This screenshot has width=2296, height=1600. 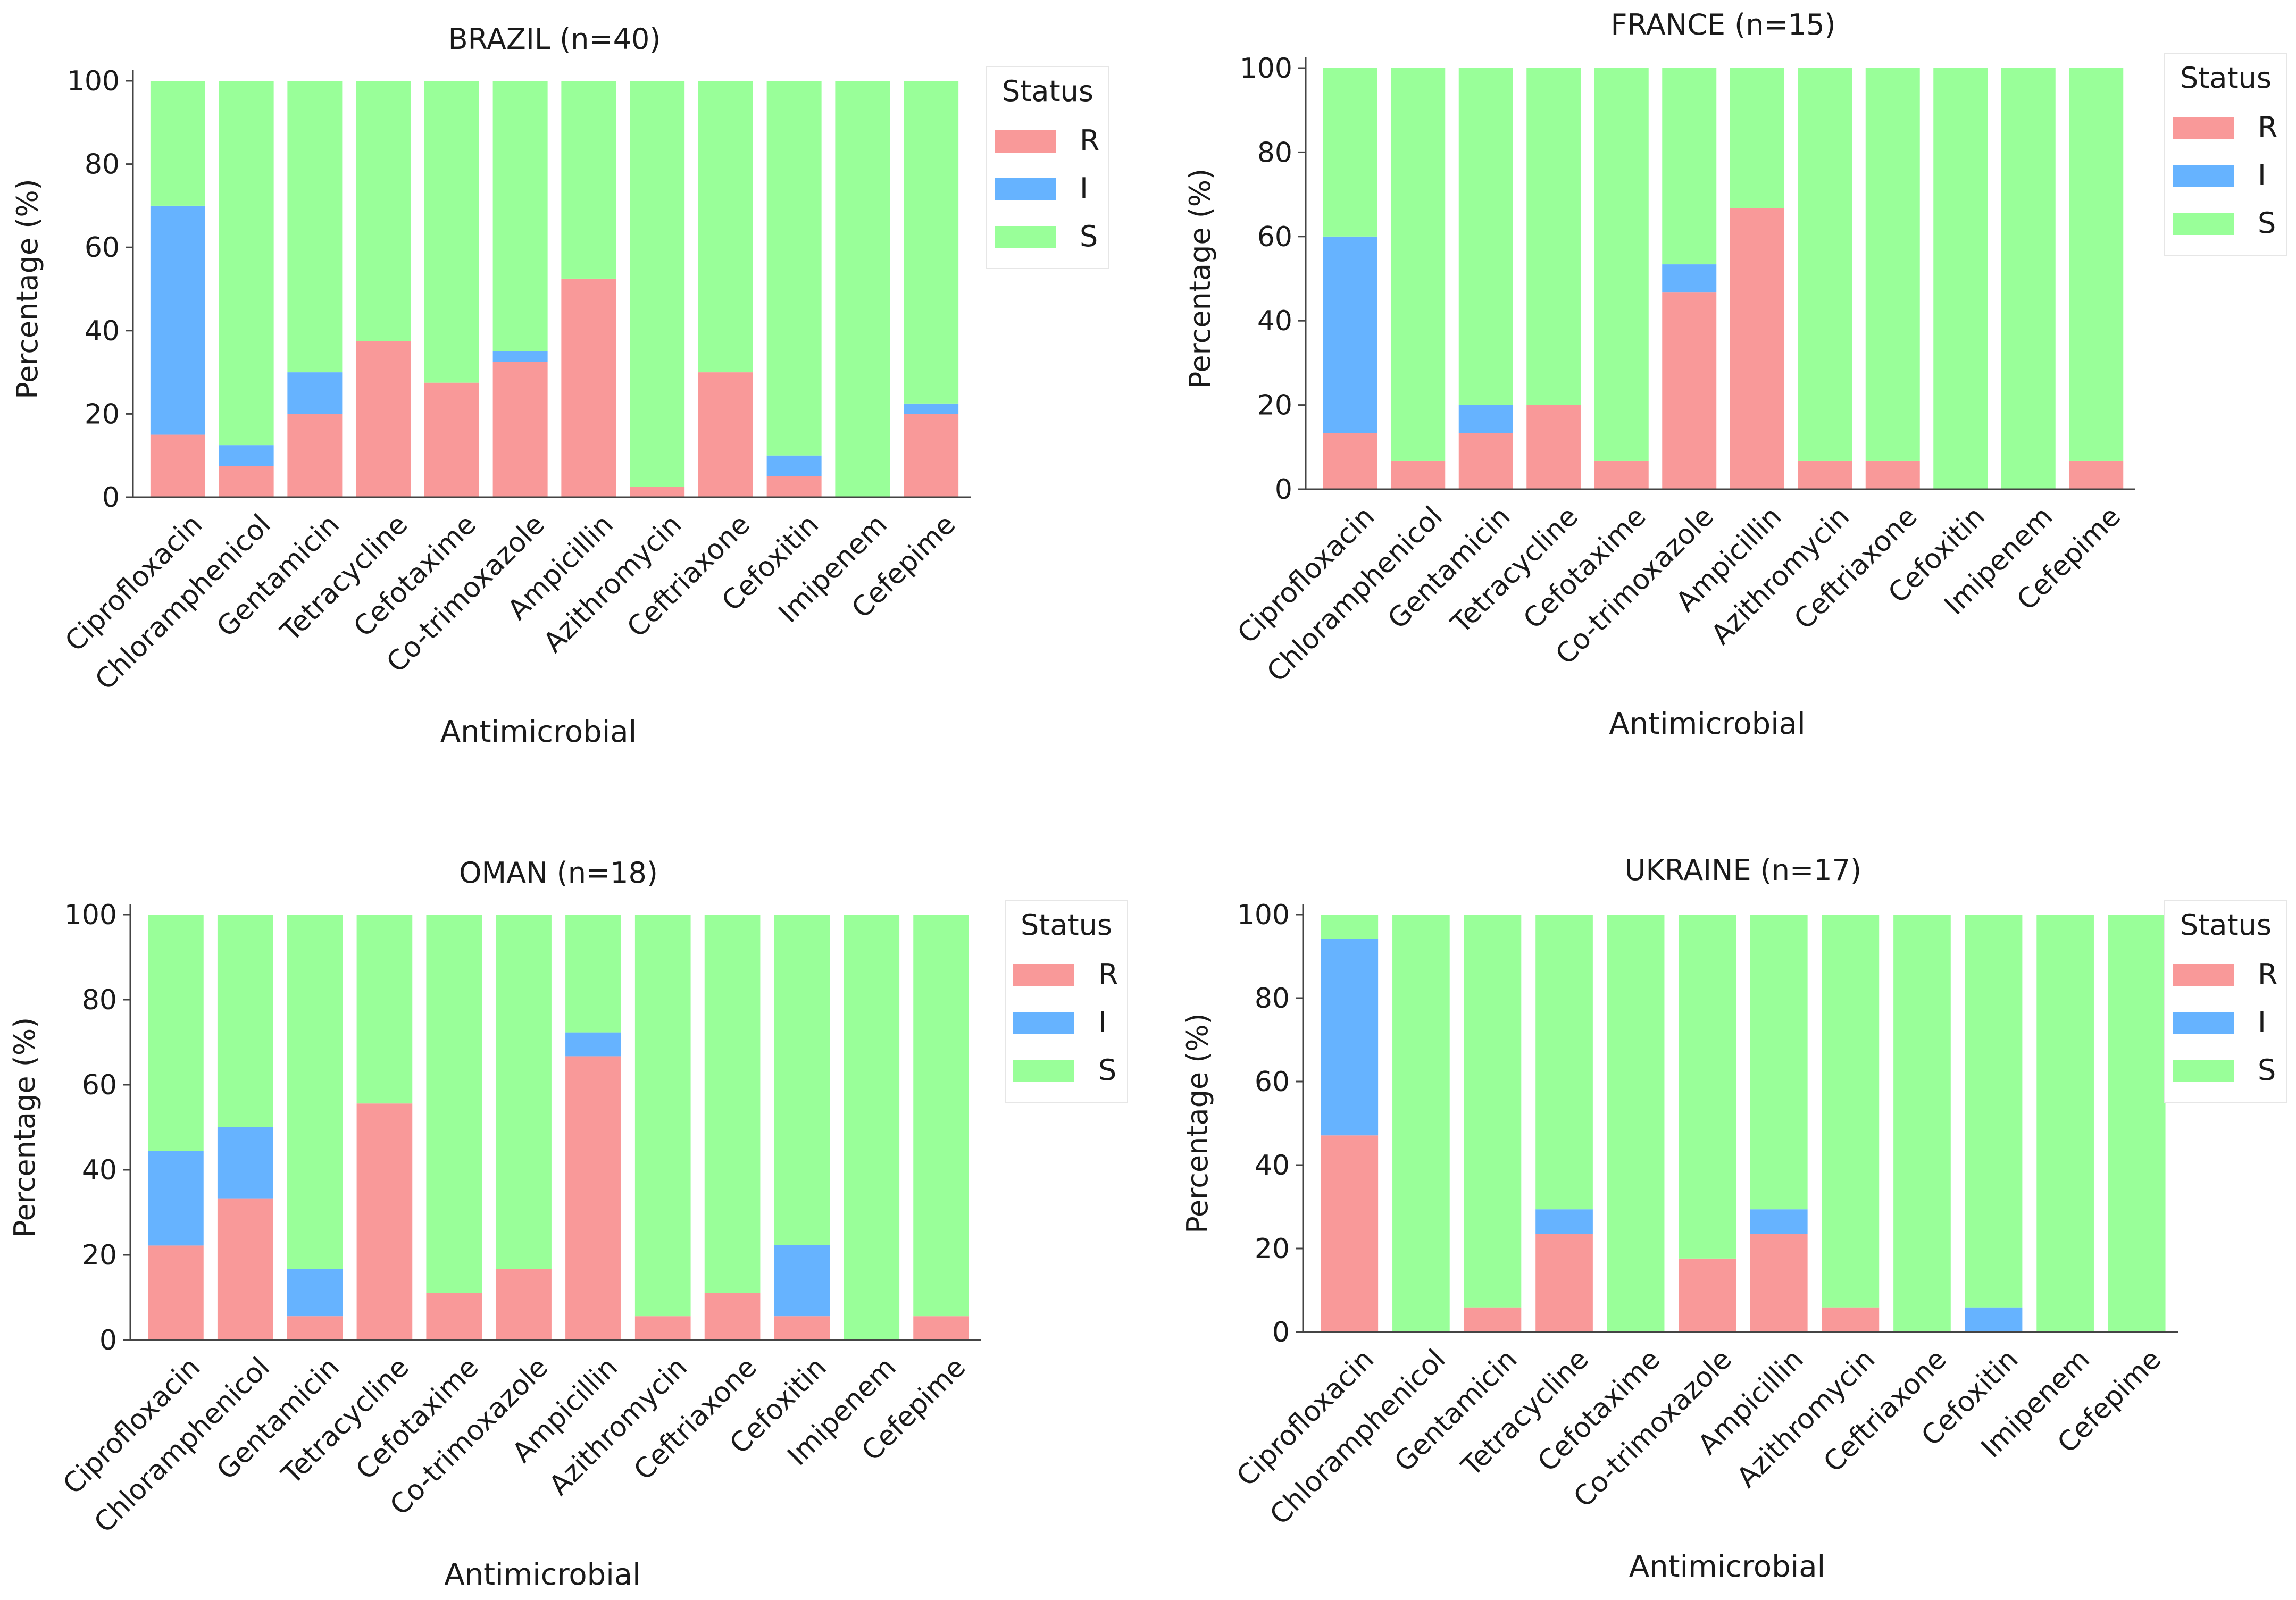 What do you see at coordinates (1892, 264) in the screenshot?
I see `bar-ceftriaxone-s` at bounding box center [1892, 264].